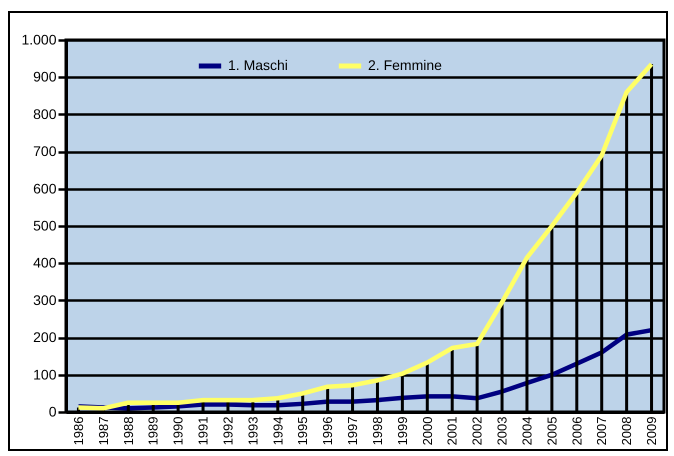  I want to click on x-tick-label: 2007, so click(602, 431).